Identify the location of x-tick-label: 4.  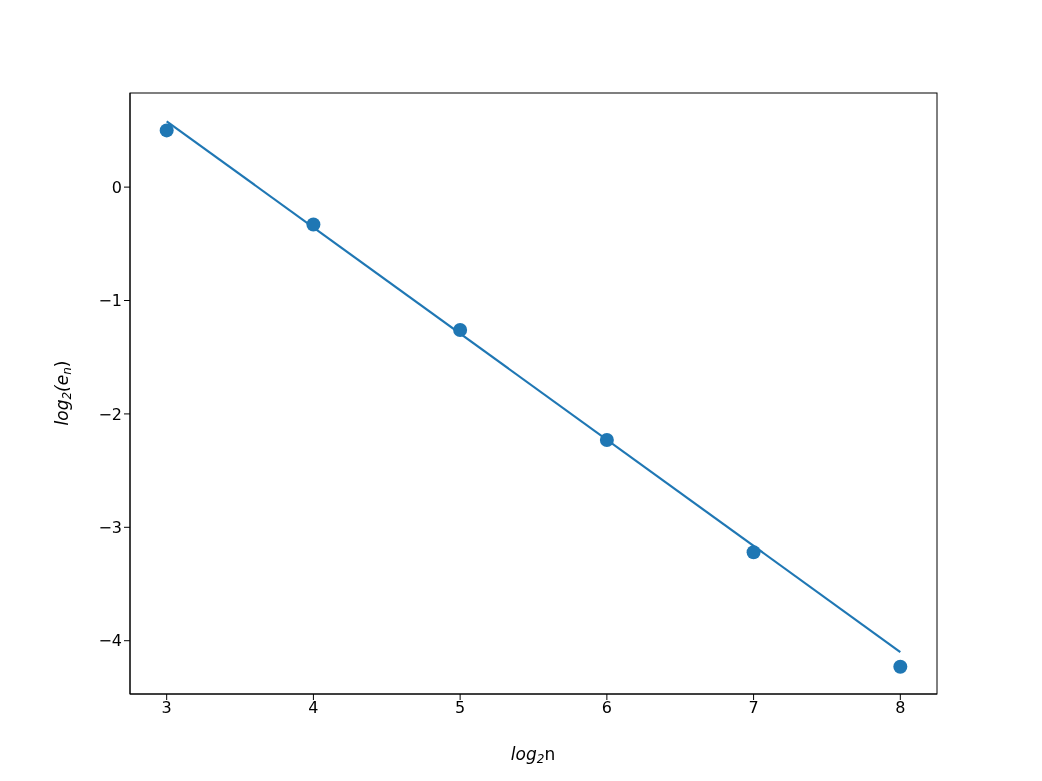
(313, 708).